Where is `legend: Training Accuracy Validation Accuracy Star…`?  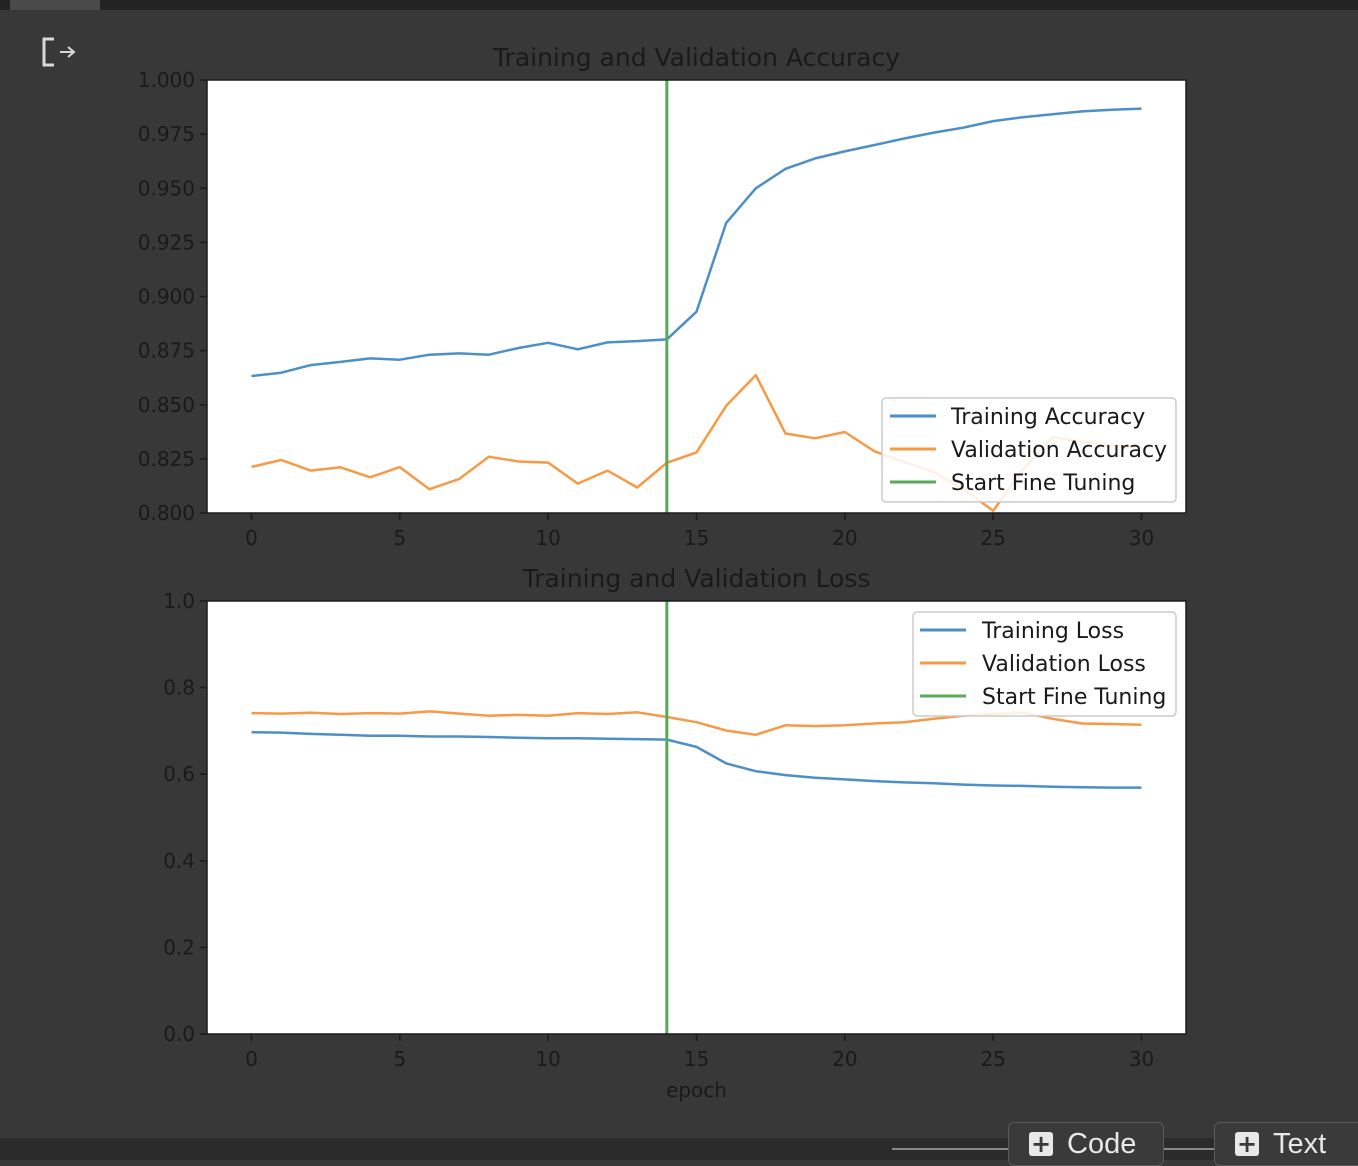 legend: Training Accuracy Validation Accuracy Star… is located at coordinates (1029, 450).